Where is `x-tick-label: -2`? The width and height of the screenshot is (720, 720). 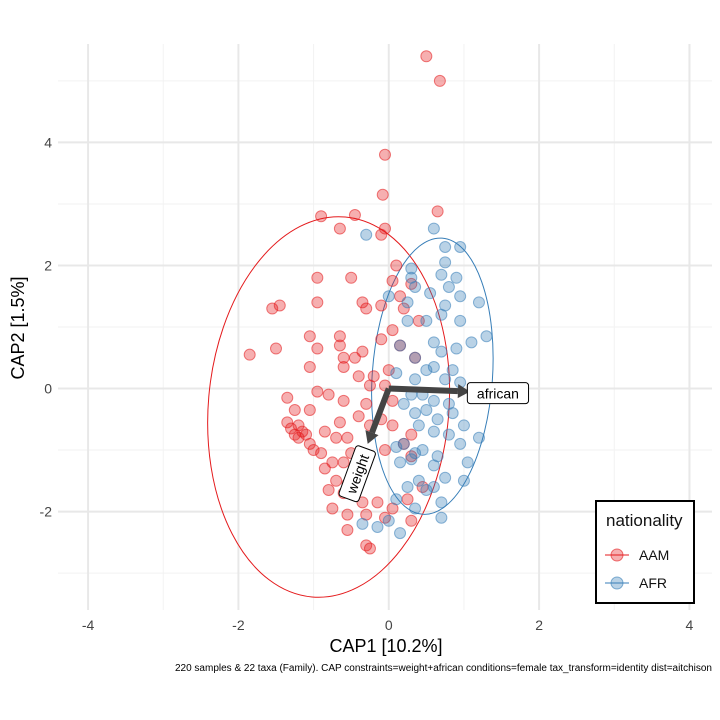
x-tick-label: -2 is located at coordinates (238, 625).